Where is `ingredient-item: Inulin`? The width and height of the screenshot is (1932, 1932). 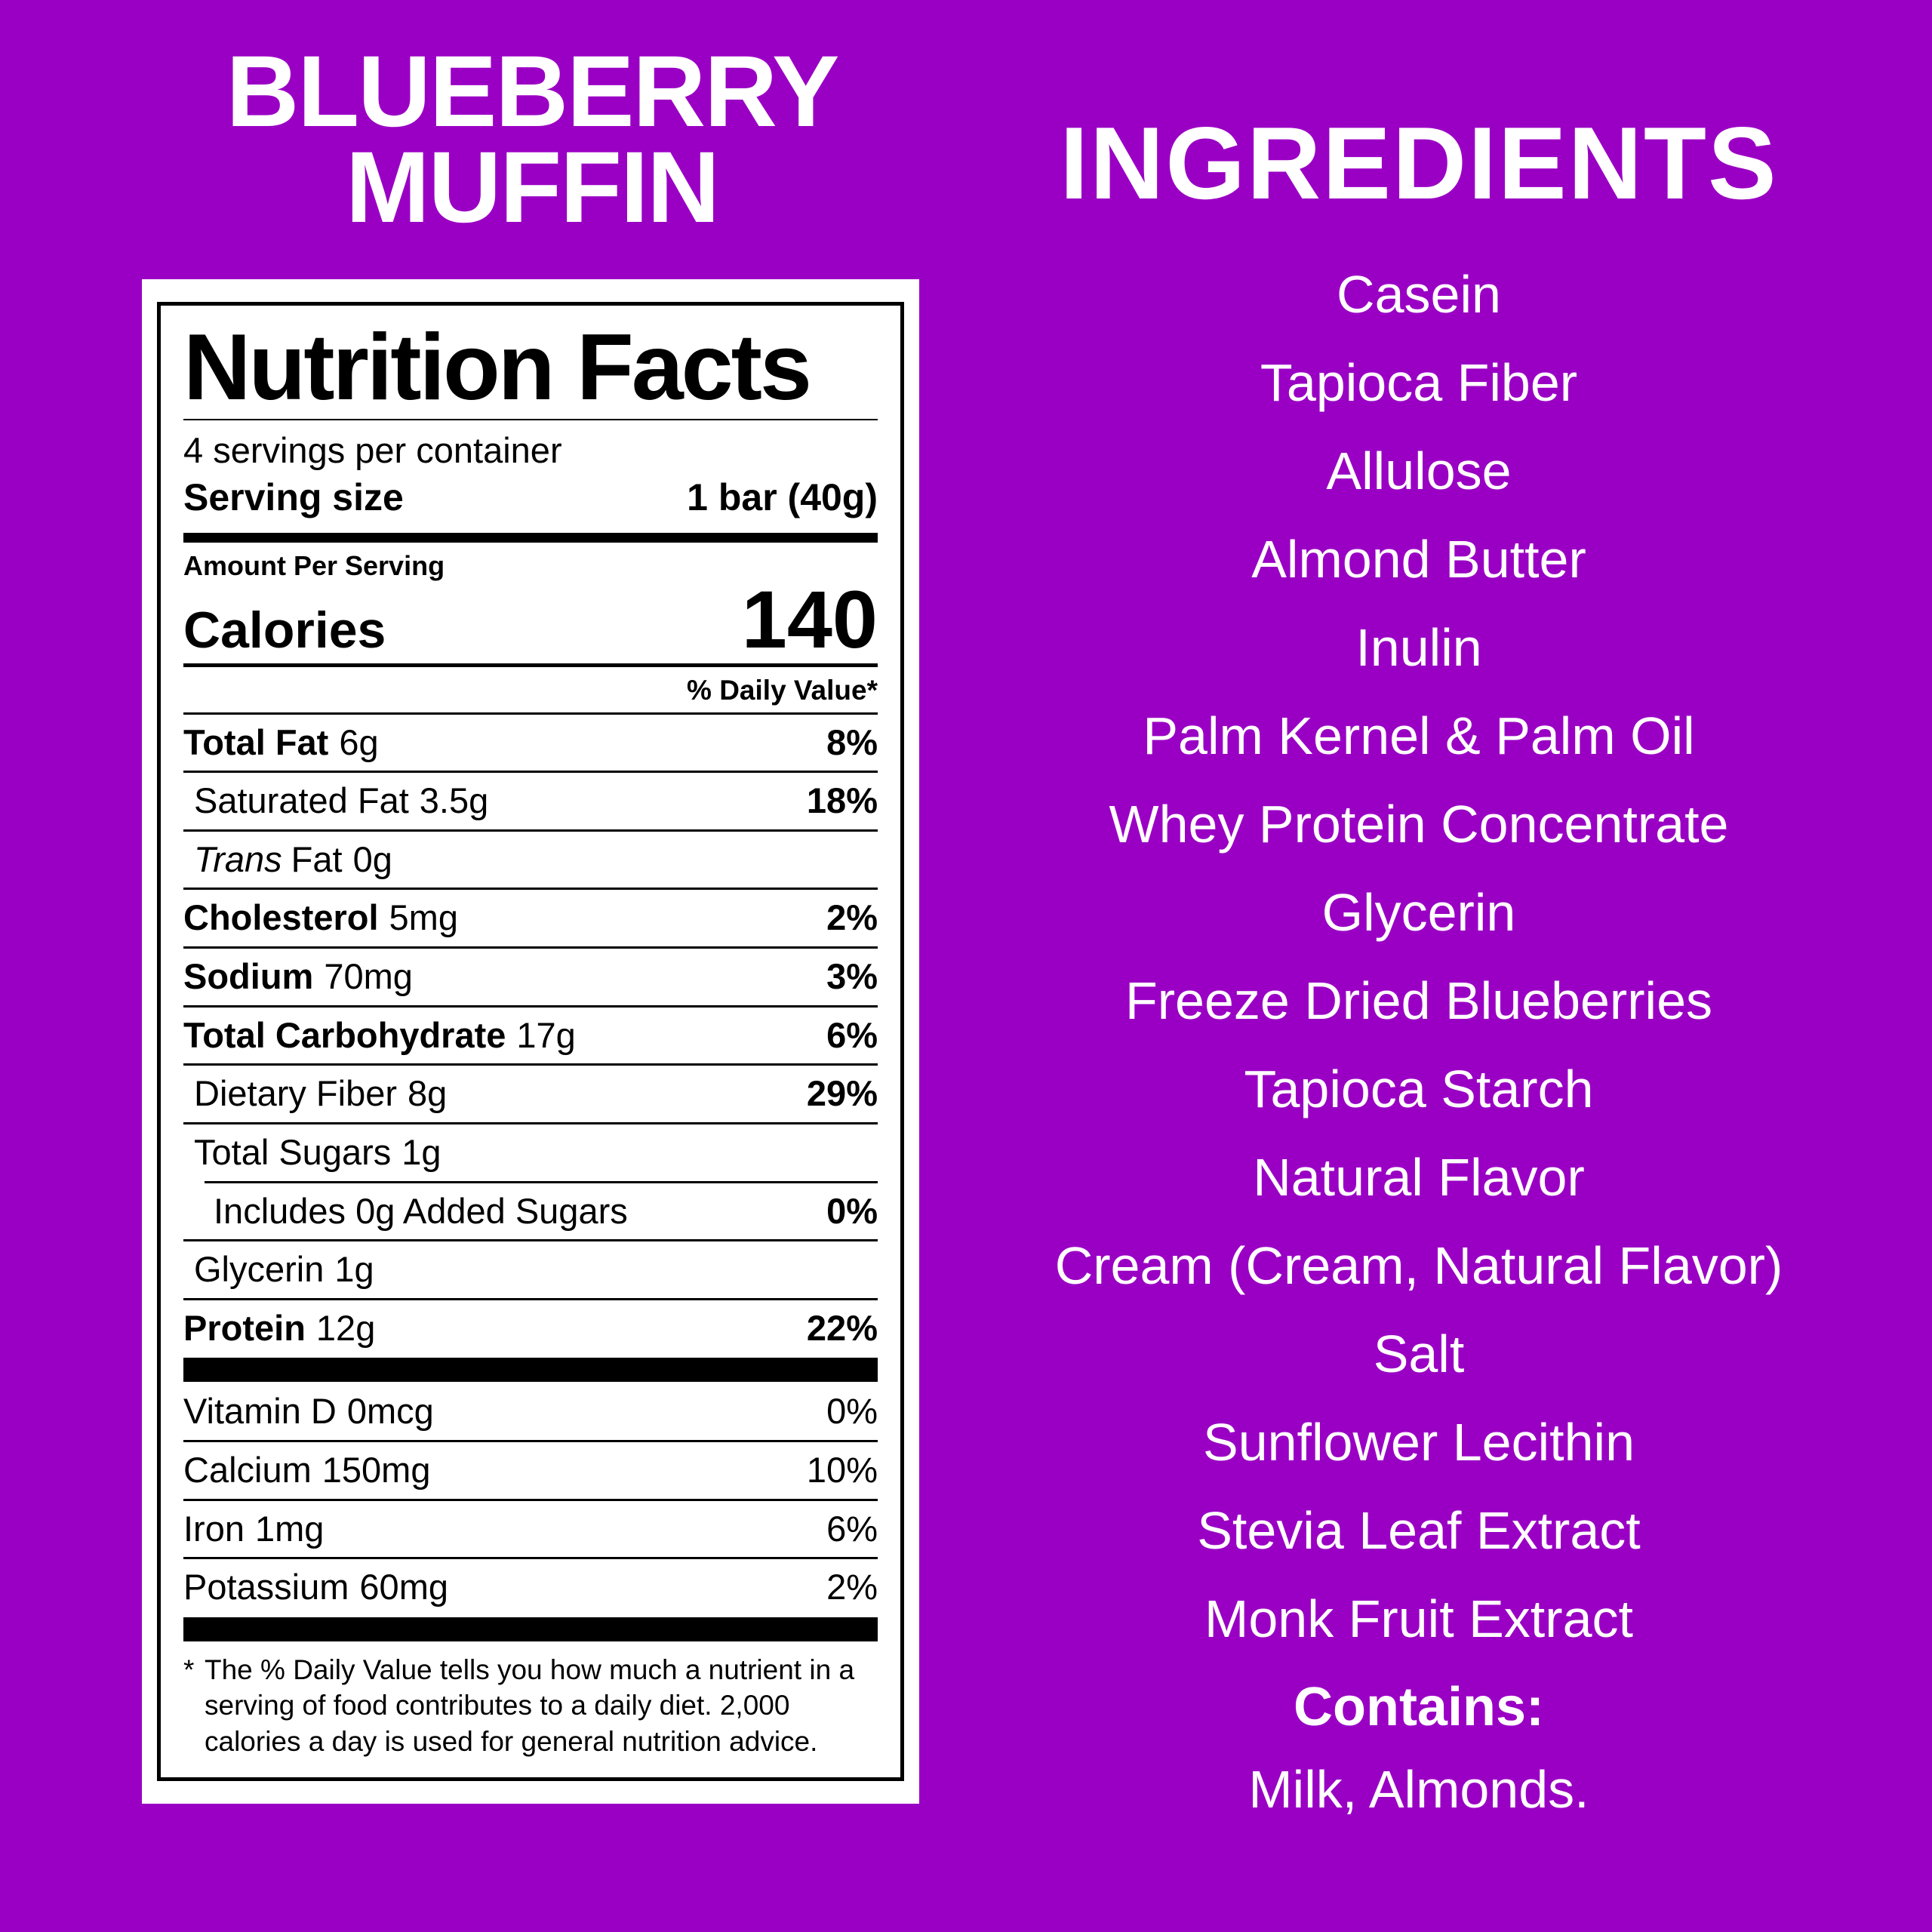 ingredient-item: Inulin is located at coordinates (1418, 647).